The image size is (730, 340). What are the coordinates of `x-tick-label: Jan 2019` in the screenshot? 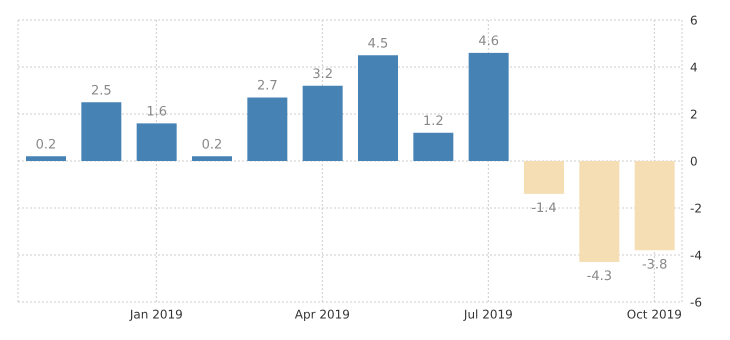 It's located at (155, 315).